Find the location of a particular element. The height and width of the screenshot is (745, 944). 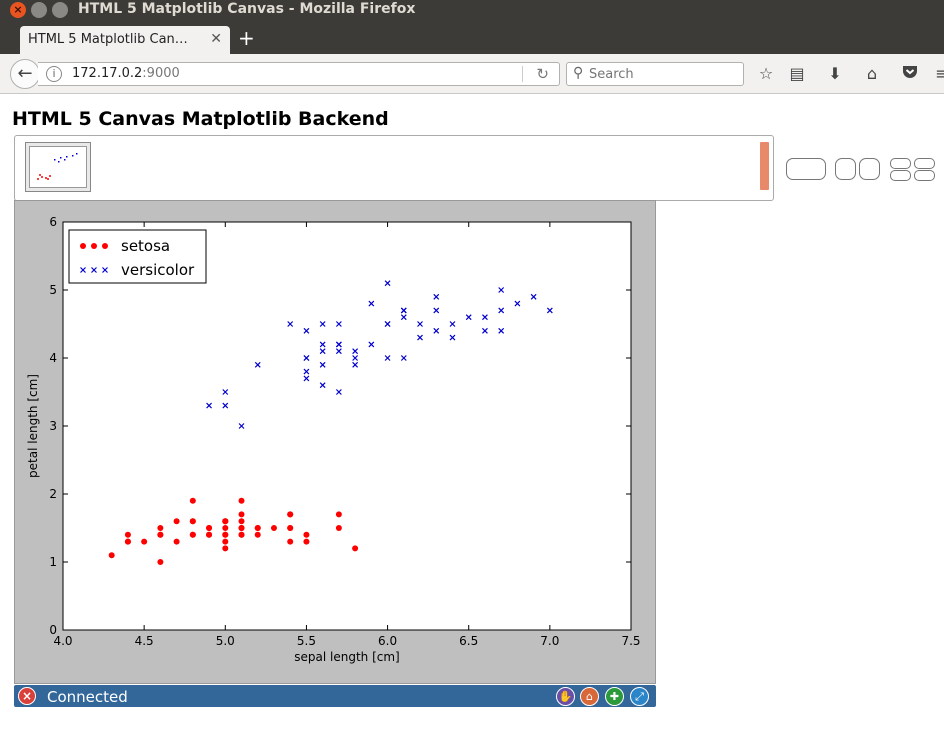

reading-list-icon: ▤ is located at coordinates (797, 73).